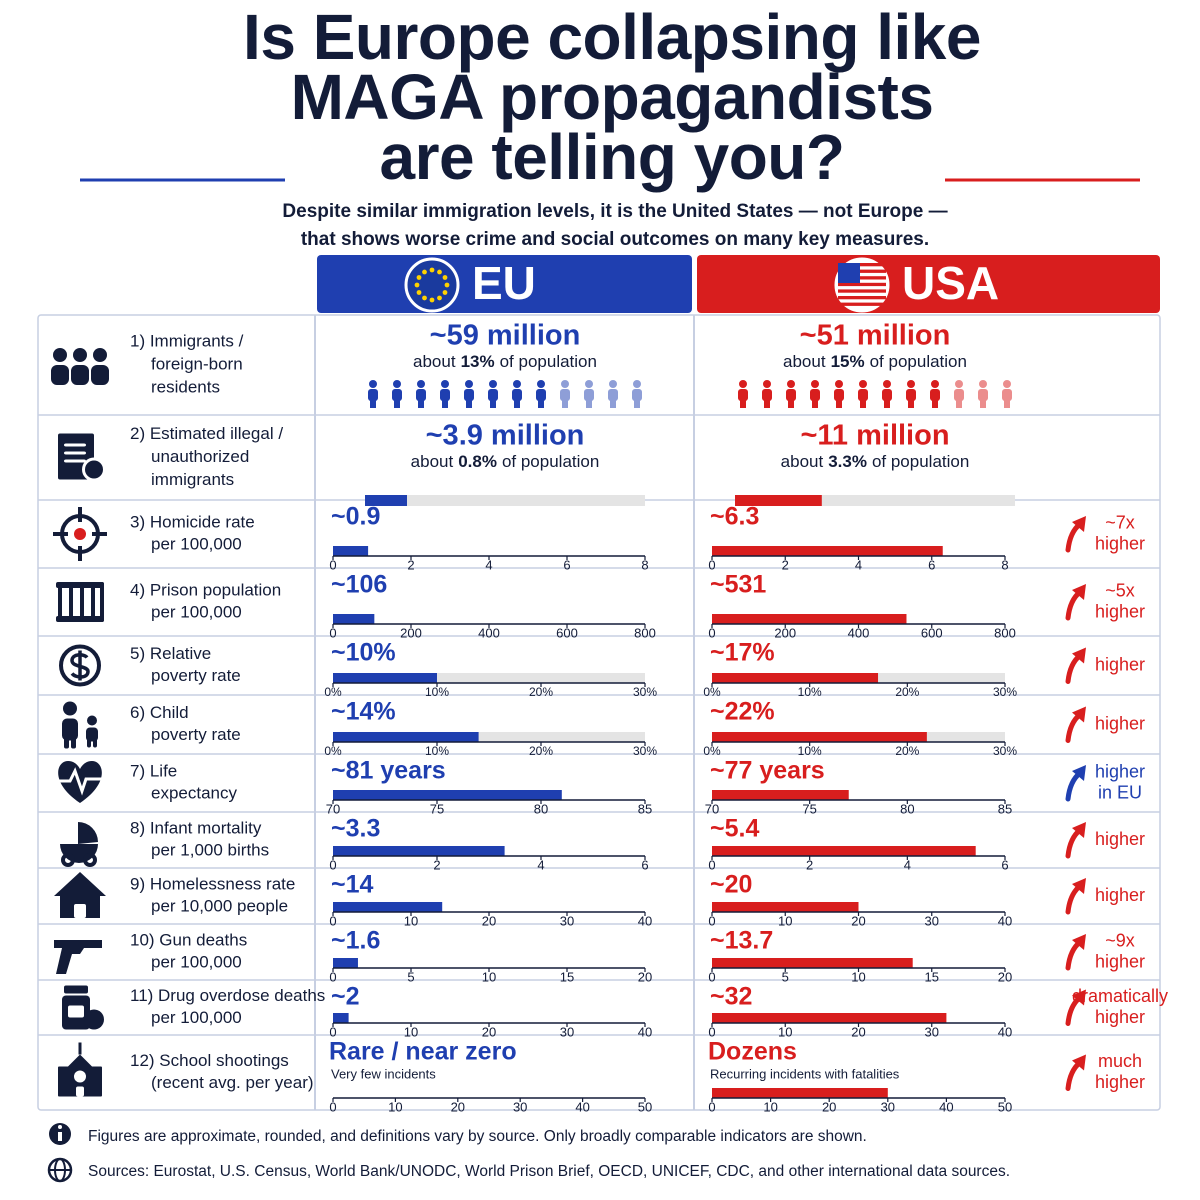 This screenshot has height=1200, width=1200. Describe the element at coordinates (874, 436) in the screenshot. I see `headline: ~11 million` at that location.